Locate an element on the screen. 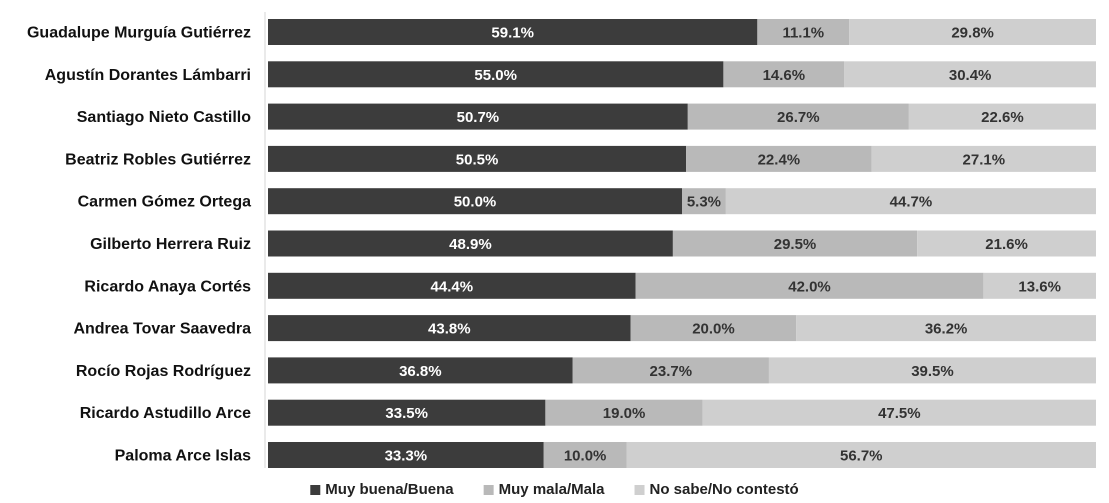 This screenshot has height=503, width=1109. data-label: 22.6% is located at coordinates (1002, 117).